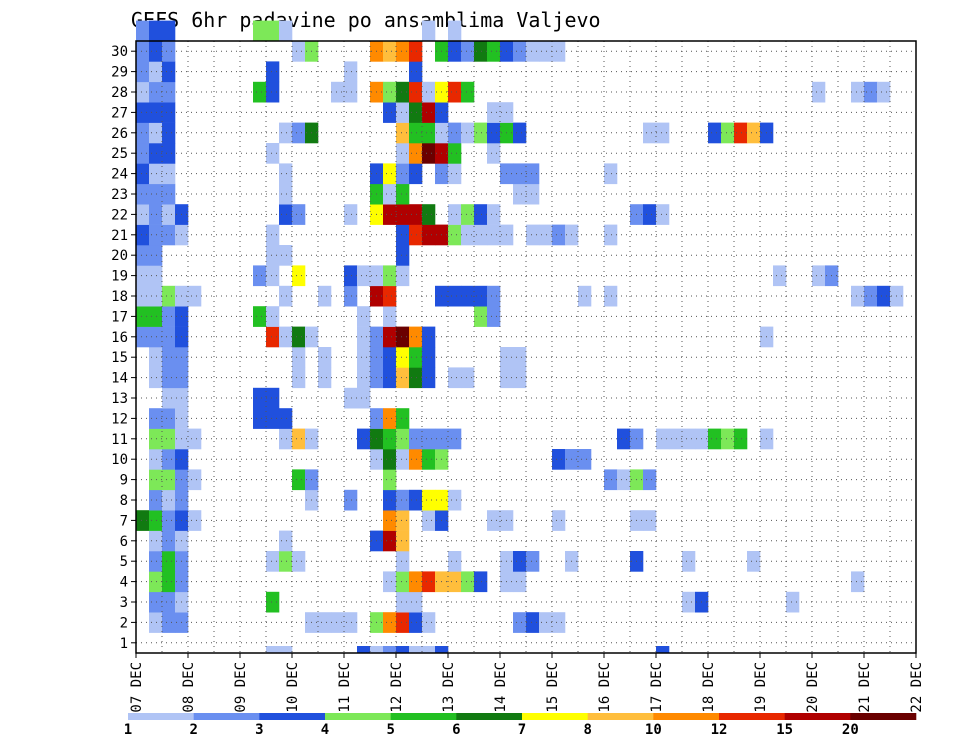 The image size is (960, 742). Describe the element at coordinates (456, 730) in the screenshot. I see `colorbar-label: 6` at that location.